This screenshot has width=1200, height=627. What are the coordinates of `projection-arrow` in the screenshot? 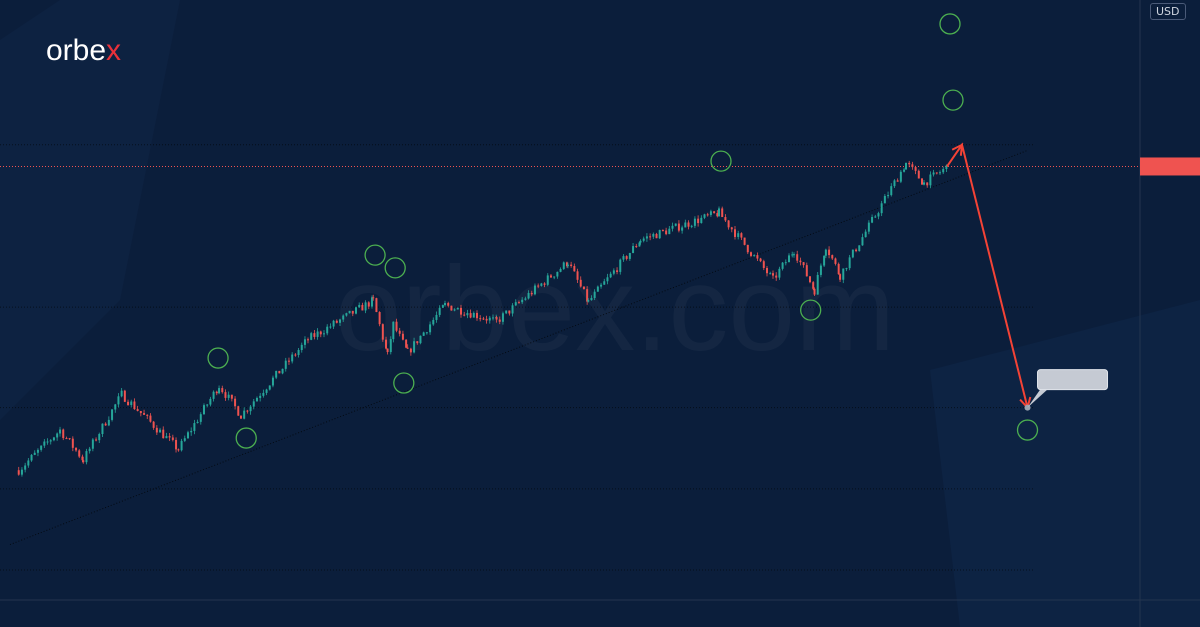 It's located at (1027, 276).